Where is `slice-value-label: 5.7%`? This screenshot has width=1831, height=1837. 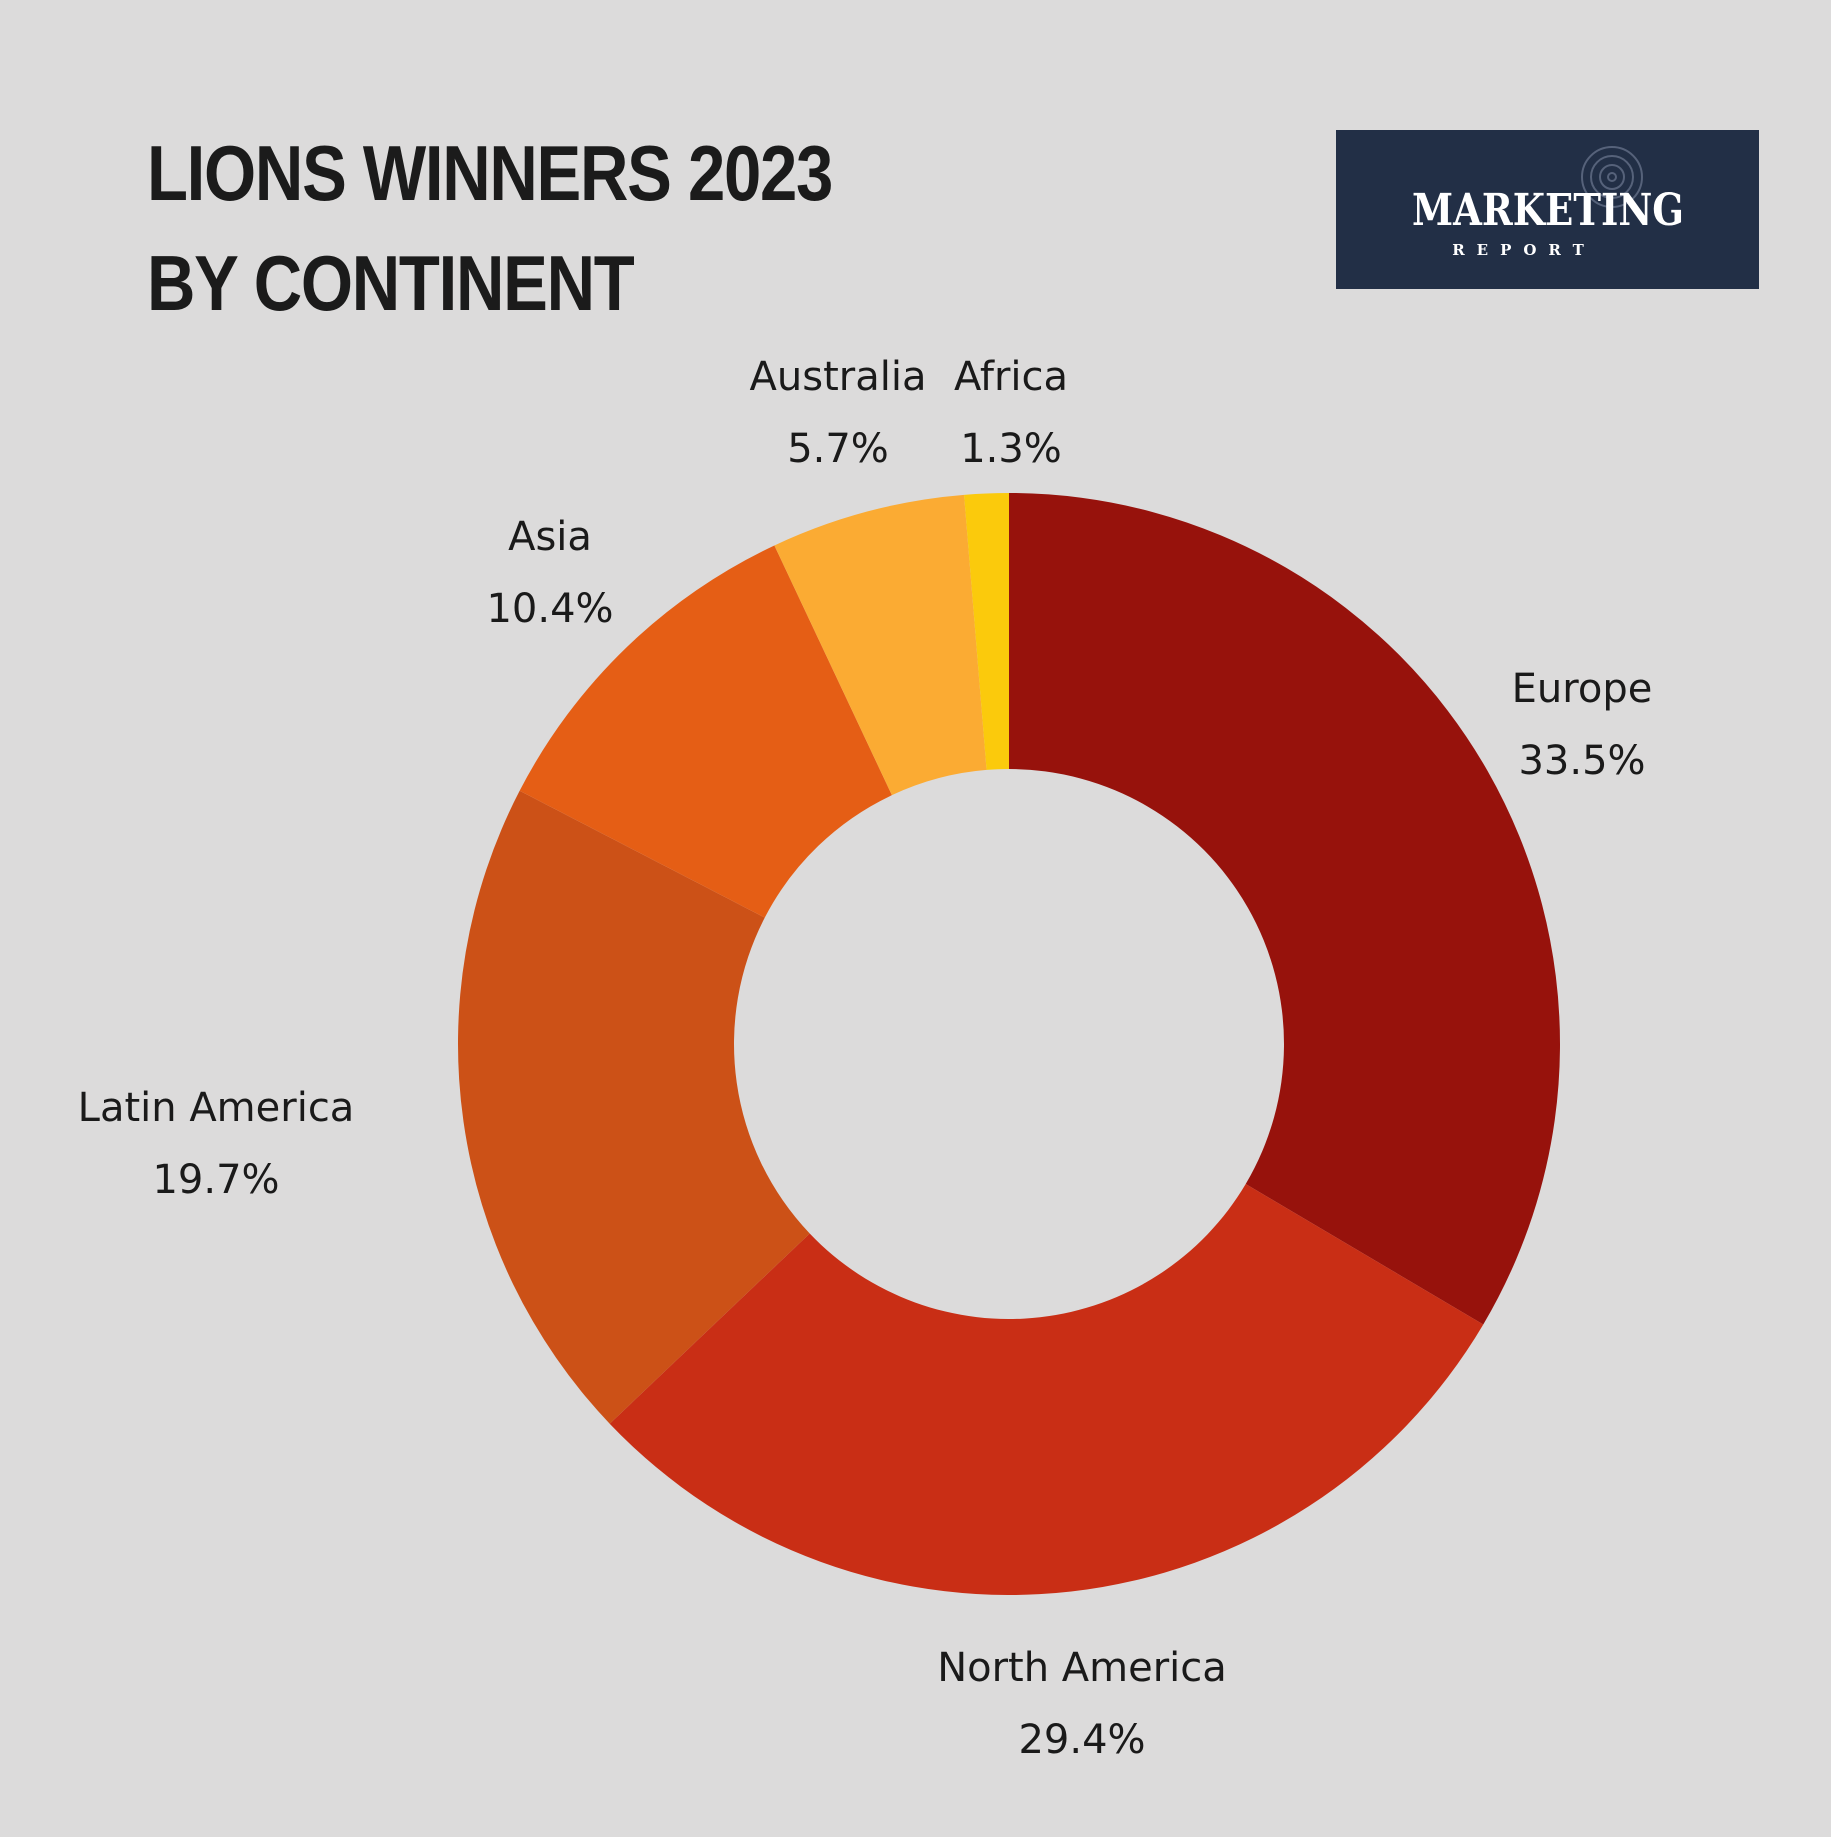
slice-value-label: 5.7% is located at coordinates (838, 449).